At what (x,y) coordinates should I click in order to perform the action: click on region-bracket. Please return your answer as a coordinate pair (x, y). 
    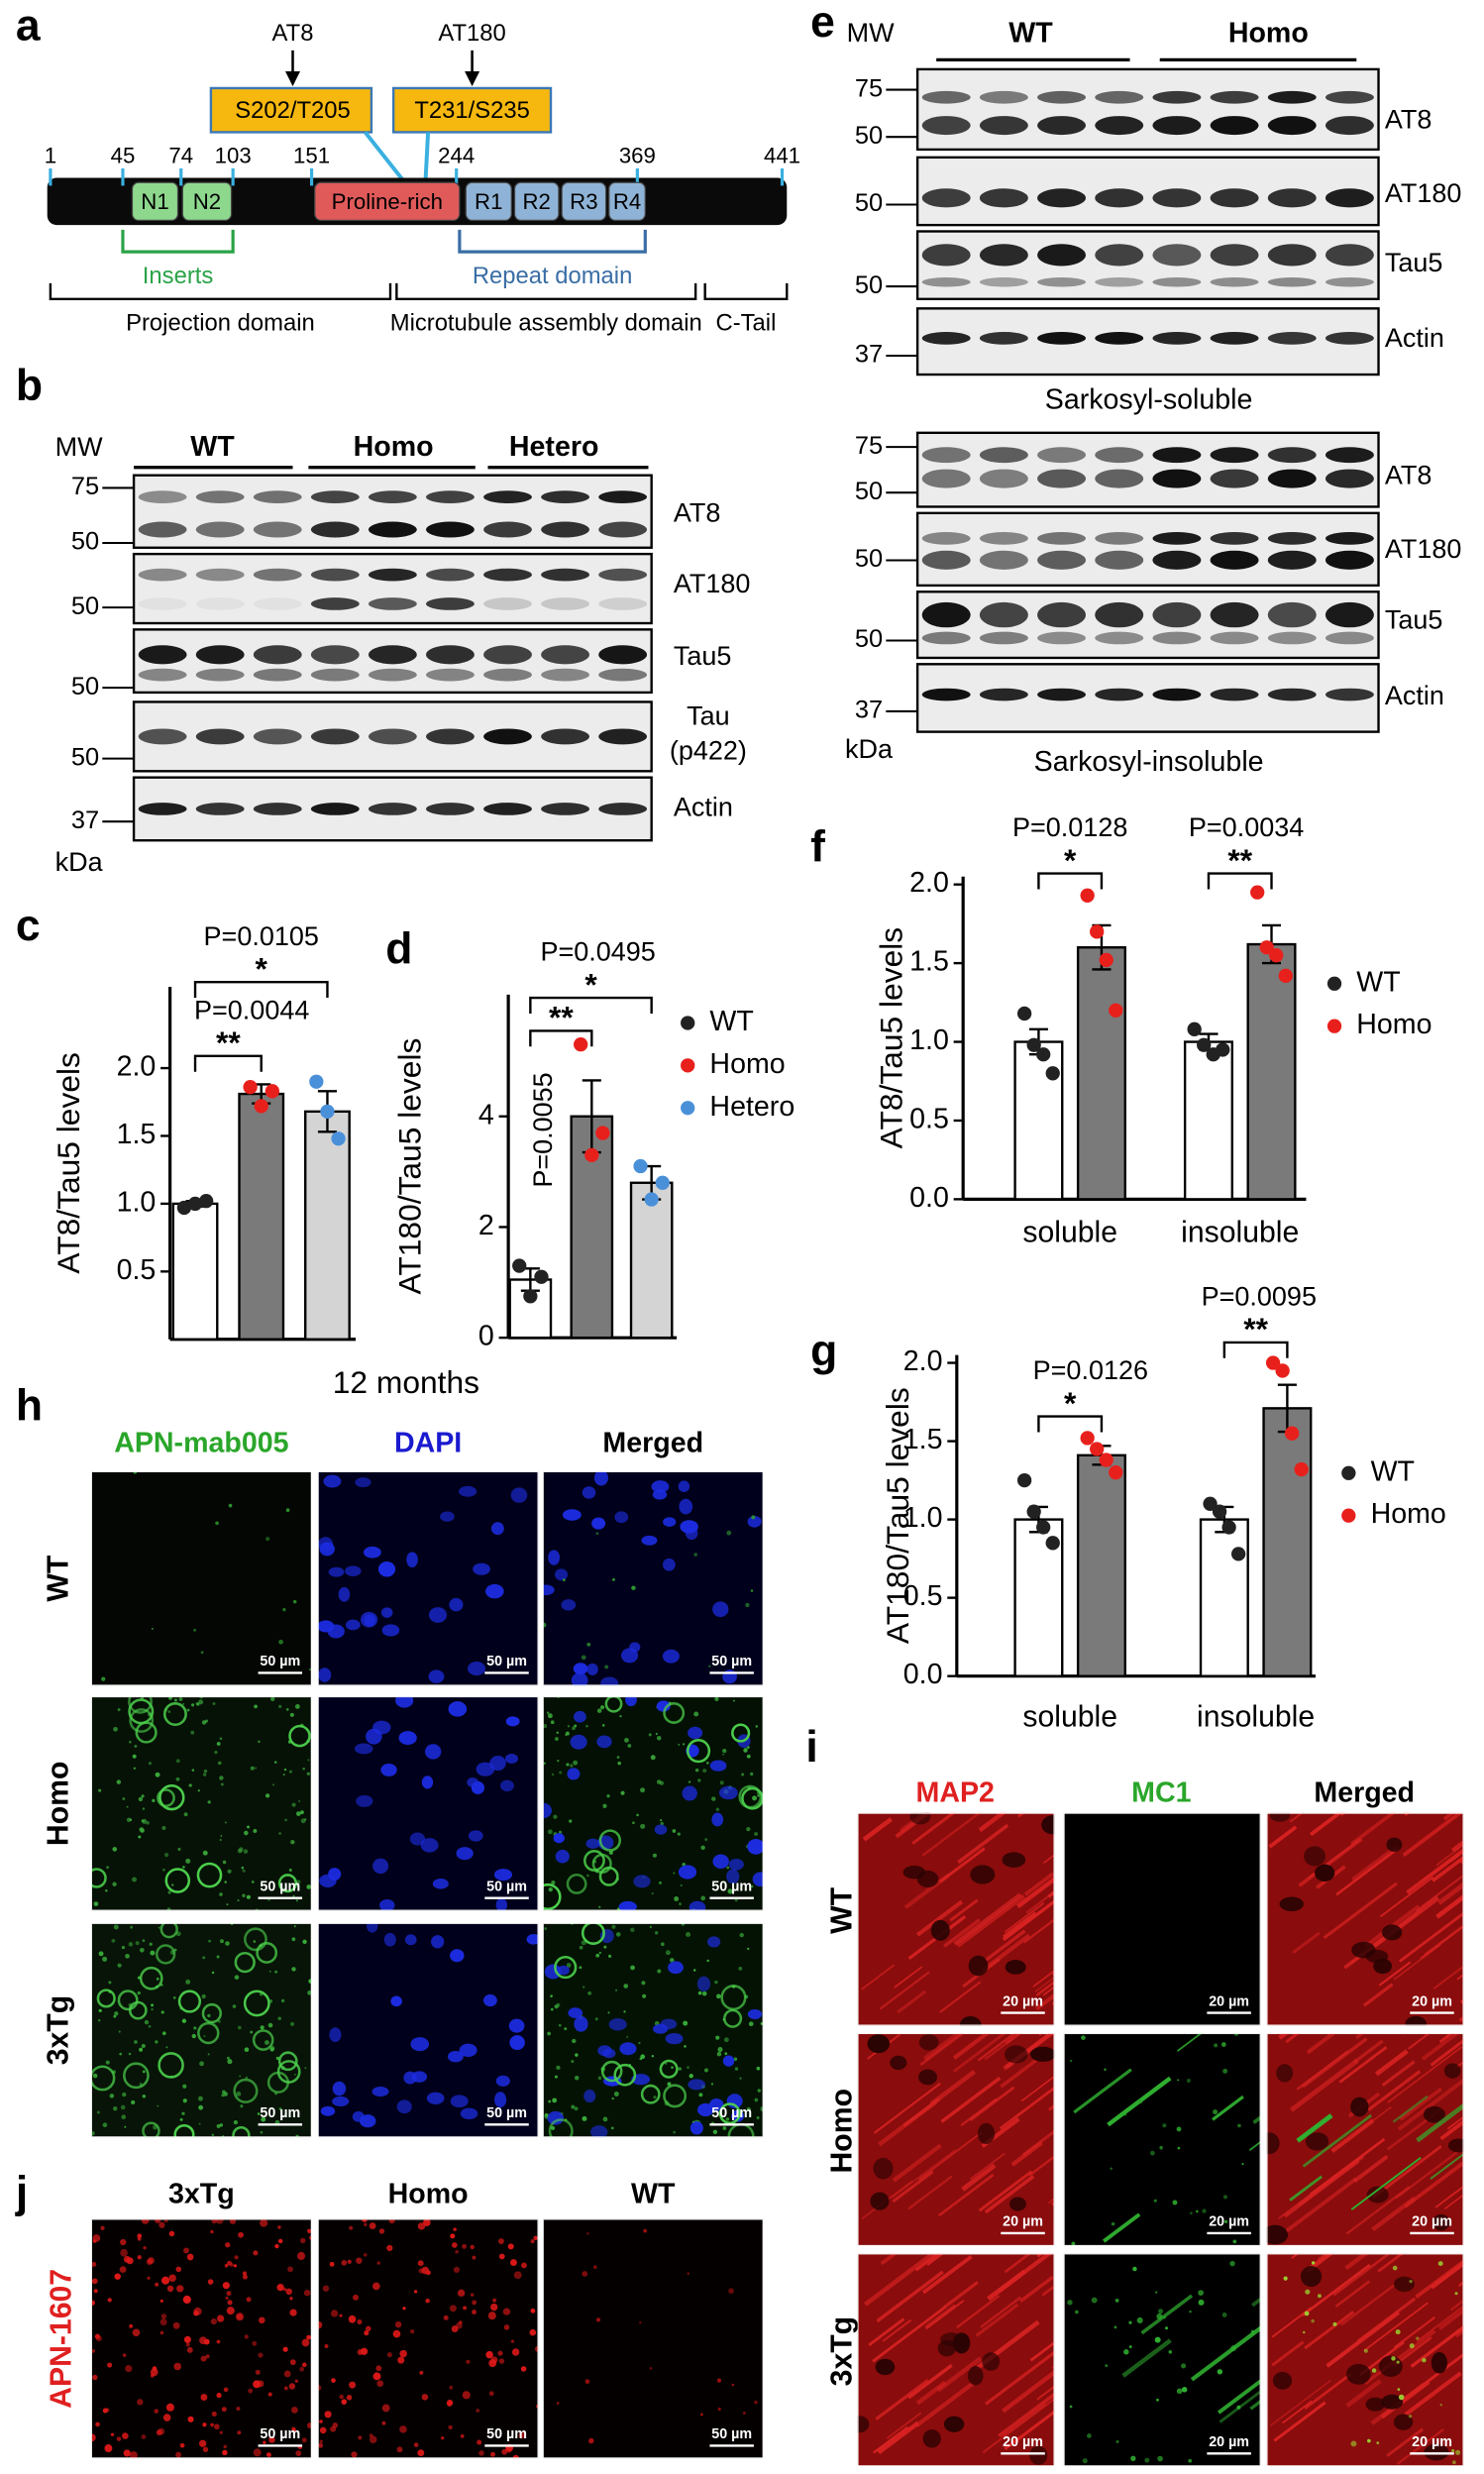
    Looking at the image, I should click on (553, 241).